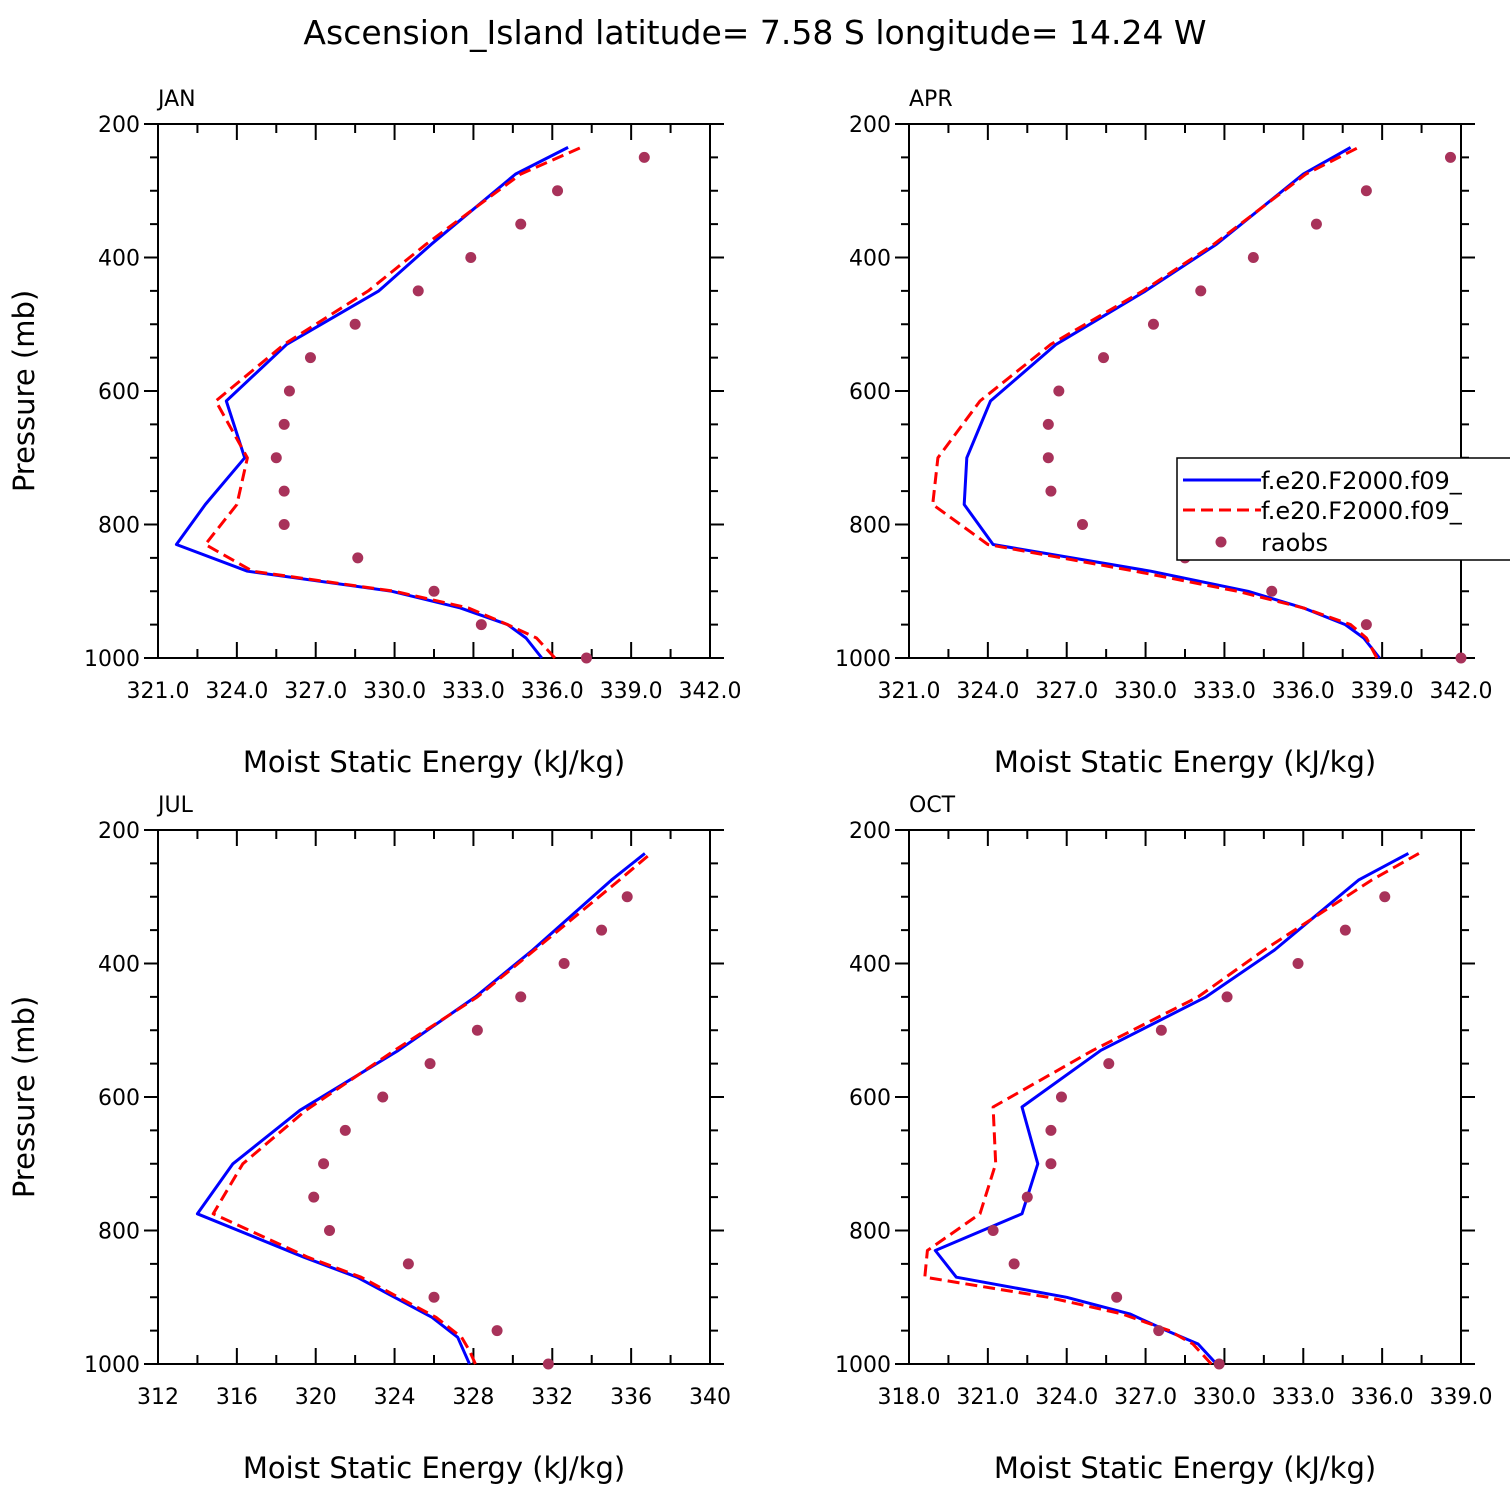  What do you see at coordinates (158, 1397) in the screenshot?
I see `x-tick-label: 312` at bounding box center [158, 1397].